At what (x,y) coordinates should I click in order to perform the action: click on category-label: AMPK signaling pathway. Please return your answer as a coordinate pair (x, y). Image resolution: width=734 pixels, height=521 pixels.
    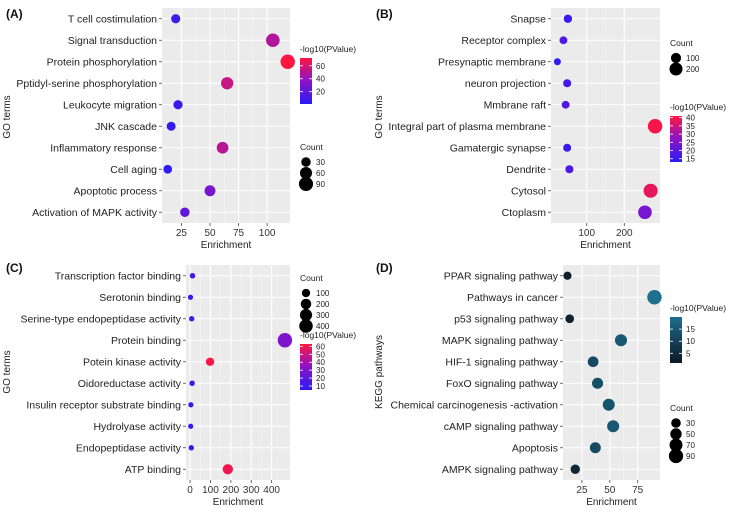
    Looking at the image, I should click on (500, 470).